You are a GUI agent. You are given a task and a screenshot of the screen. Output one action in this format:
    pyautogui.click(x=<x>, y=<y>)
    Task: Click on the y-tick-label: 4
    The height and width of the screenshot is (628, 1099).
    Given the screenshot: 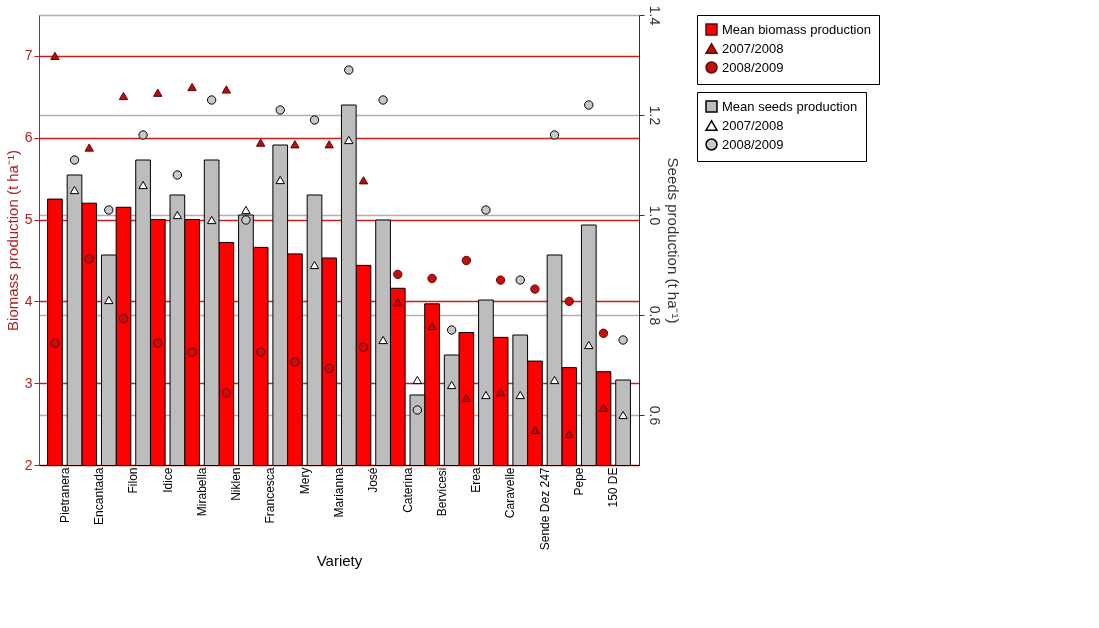 What is the action you would take?
    pyautogui.click(x=28, y=300)
    